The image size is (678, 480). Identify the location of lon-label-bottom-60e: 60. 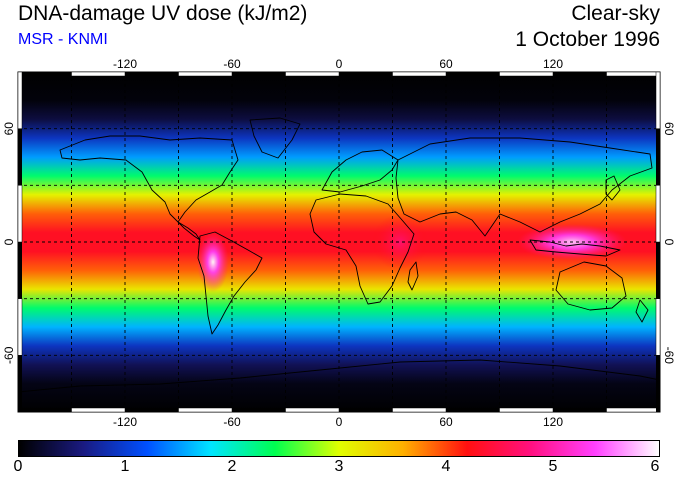
(446, 422).